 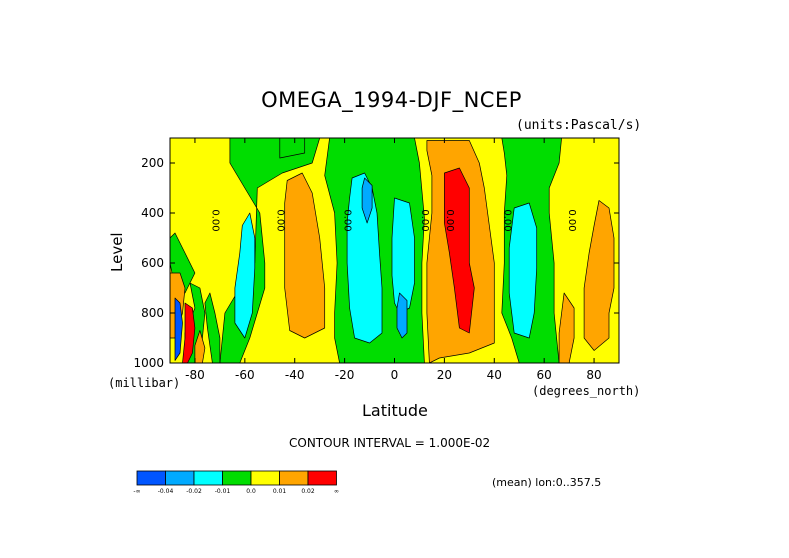 What do you see at coordinates (152, 163) in the screenshot?
I see `y-tick-label: 200` at bounding box center [152, 163].